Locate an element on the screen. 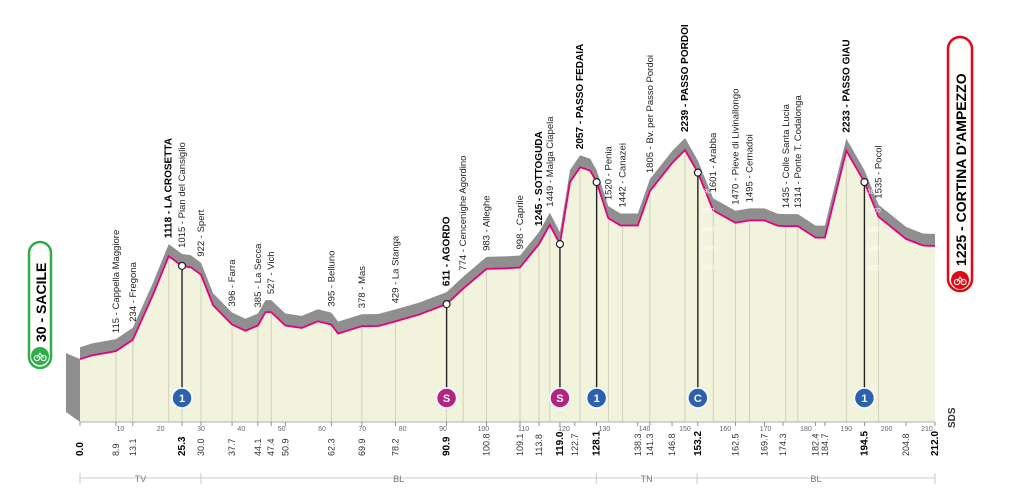 This screenshot has height=500, width=1009. sprint-marker is located at coordinates (560, 398).